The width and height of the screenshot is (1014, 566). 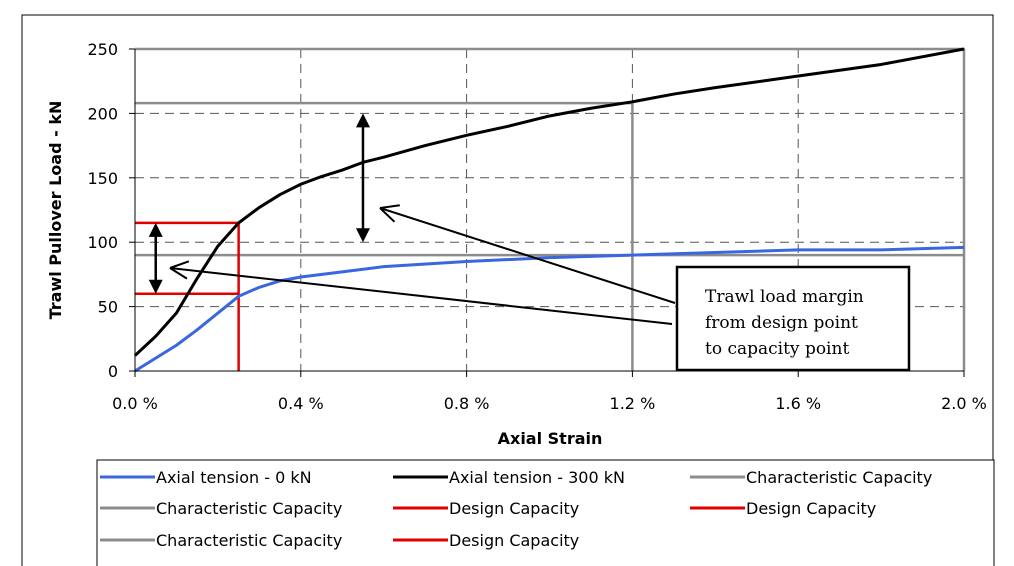 I want to click on y-tick-label: 0, so click(x=113, y=371).